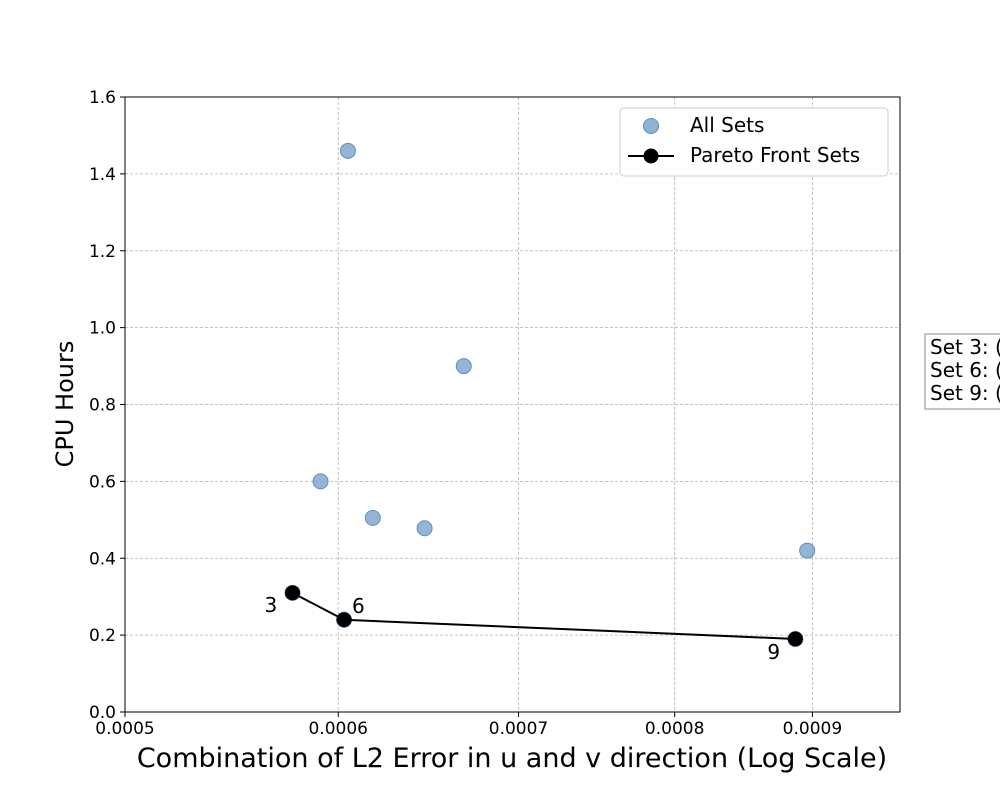  I want to click on x-tick-label: 0.0009, so click(812, 729).